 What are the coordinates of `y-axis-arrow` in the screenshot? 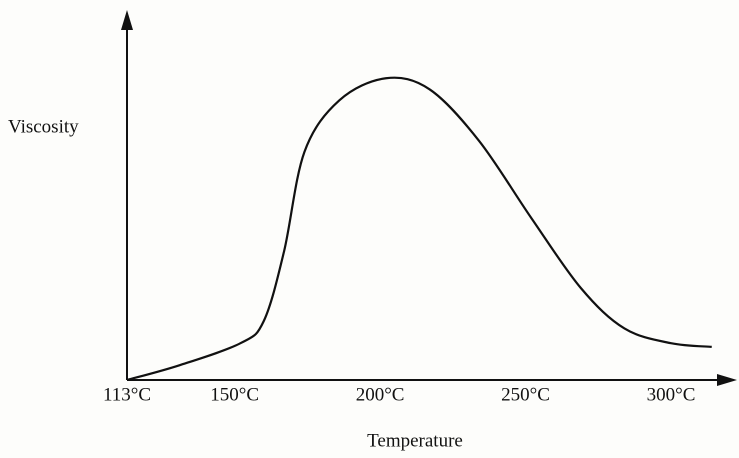 It's located at (127, 20).